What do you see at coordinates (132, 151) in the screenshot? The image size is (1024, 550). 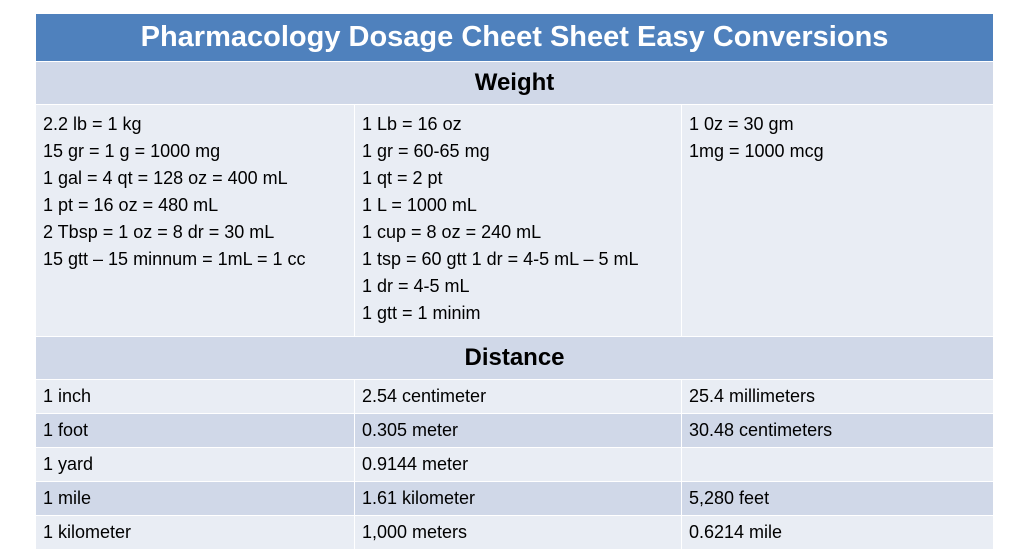 I see `weight-line: 15 gr = 1 g = 1000 mg` at bounding box center [132, 151].